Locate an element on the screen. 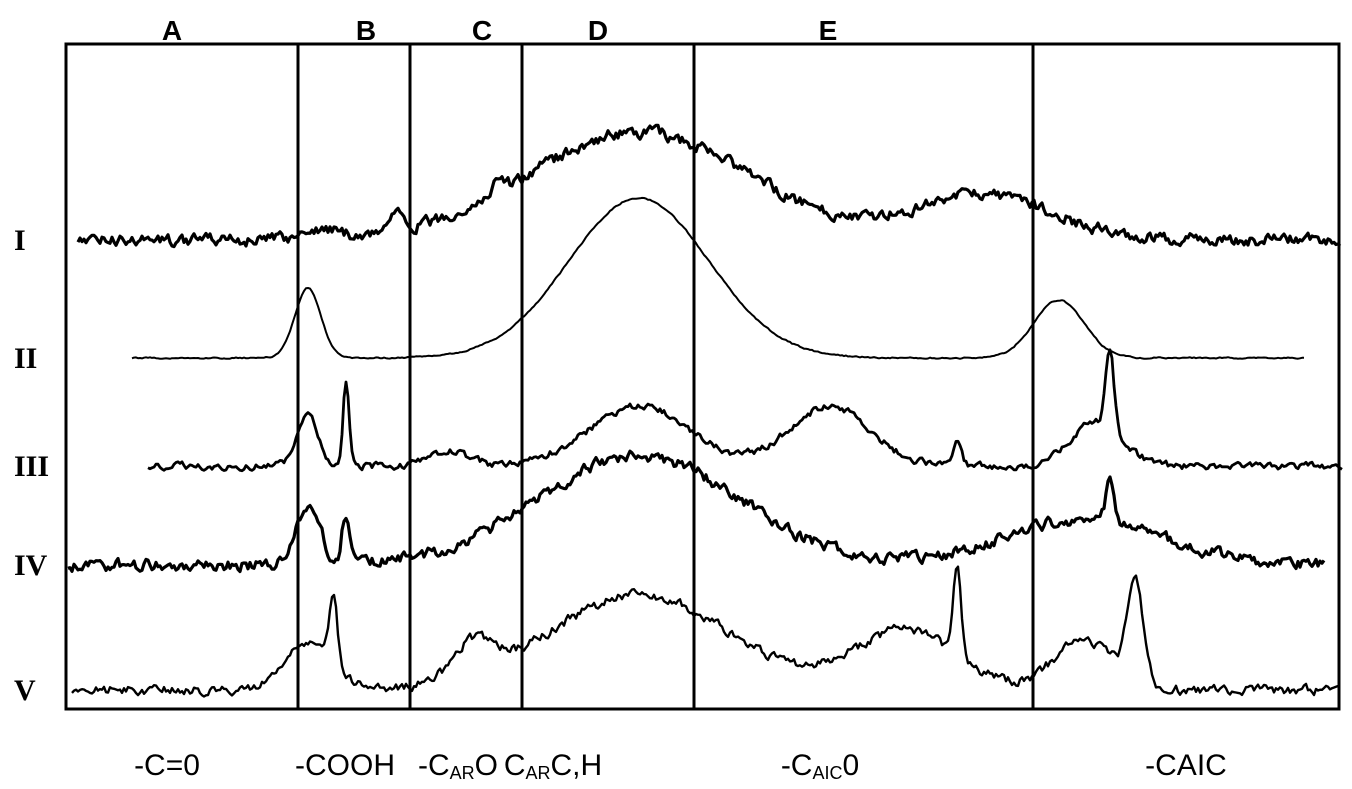  trace-i is located at coordinates (709, 186).